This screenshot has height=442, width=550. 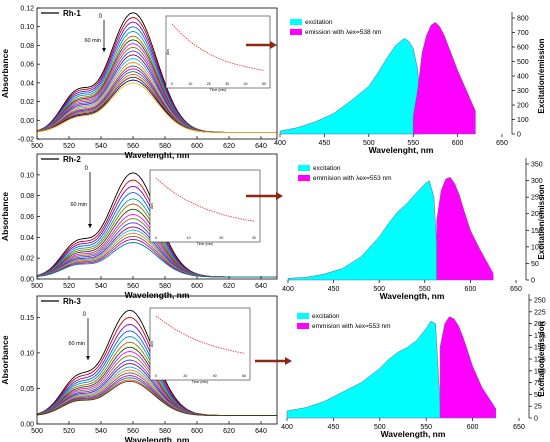 I want to click on time-start-label: 0, so click(x=101, y=17).